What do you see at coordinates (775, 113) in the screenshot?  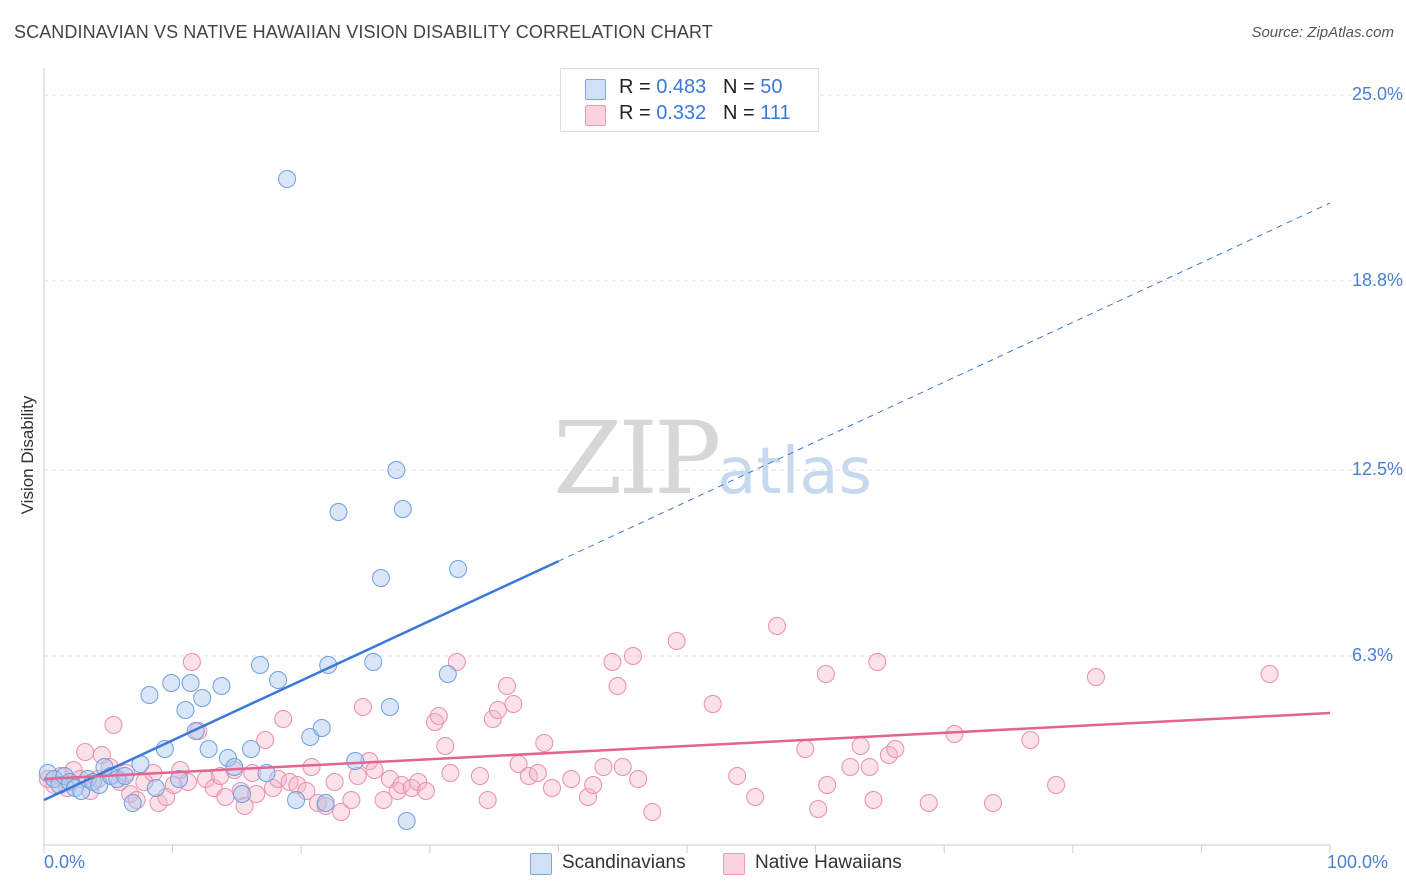 I see `legend-n-value-pink: 111` at bounding box center [775, 113].